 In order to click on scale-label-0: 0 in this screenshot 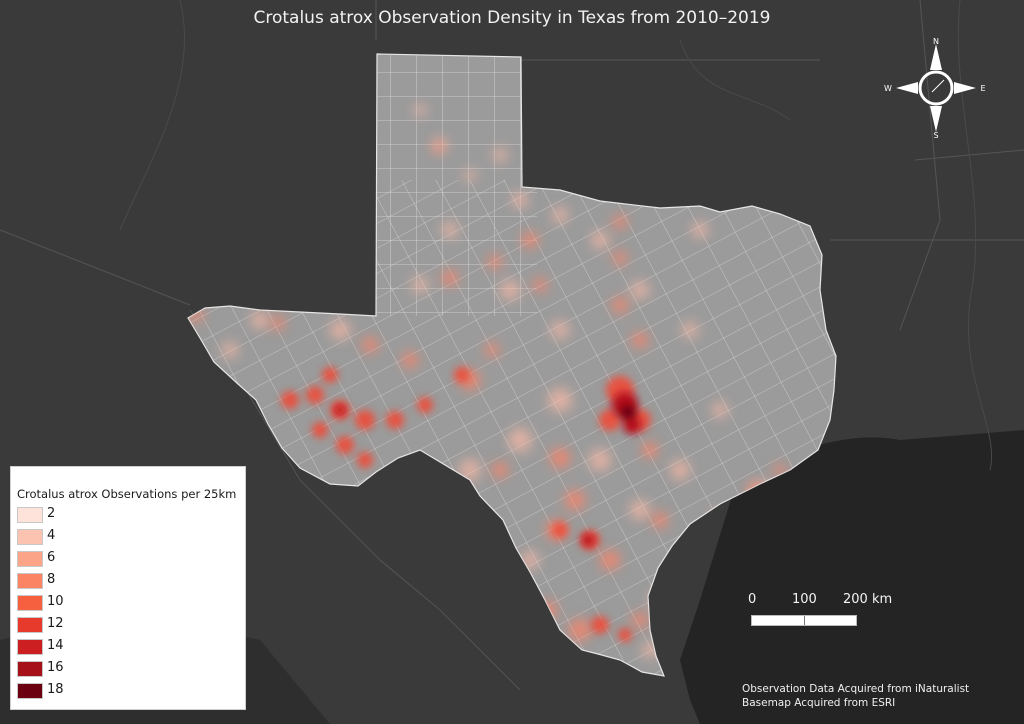, I will do `click(752, 599)`.